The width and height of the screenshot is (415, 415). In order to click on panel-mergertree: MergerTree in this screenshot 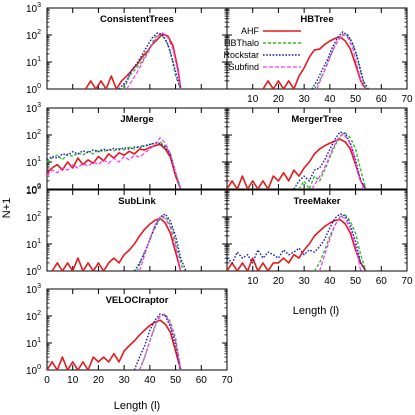, I will do `click(317, 148)`.